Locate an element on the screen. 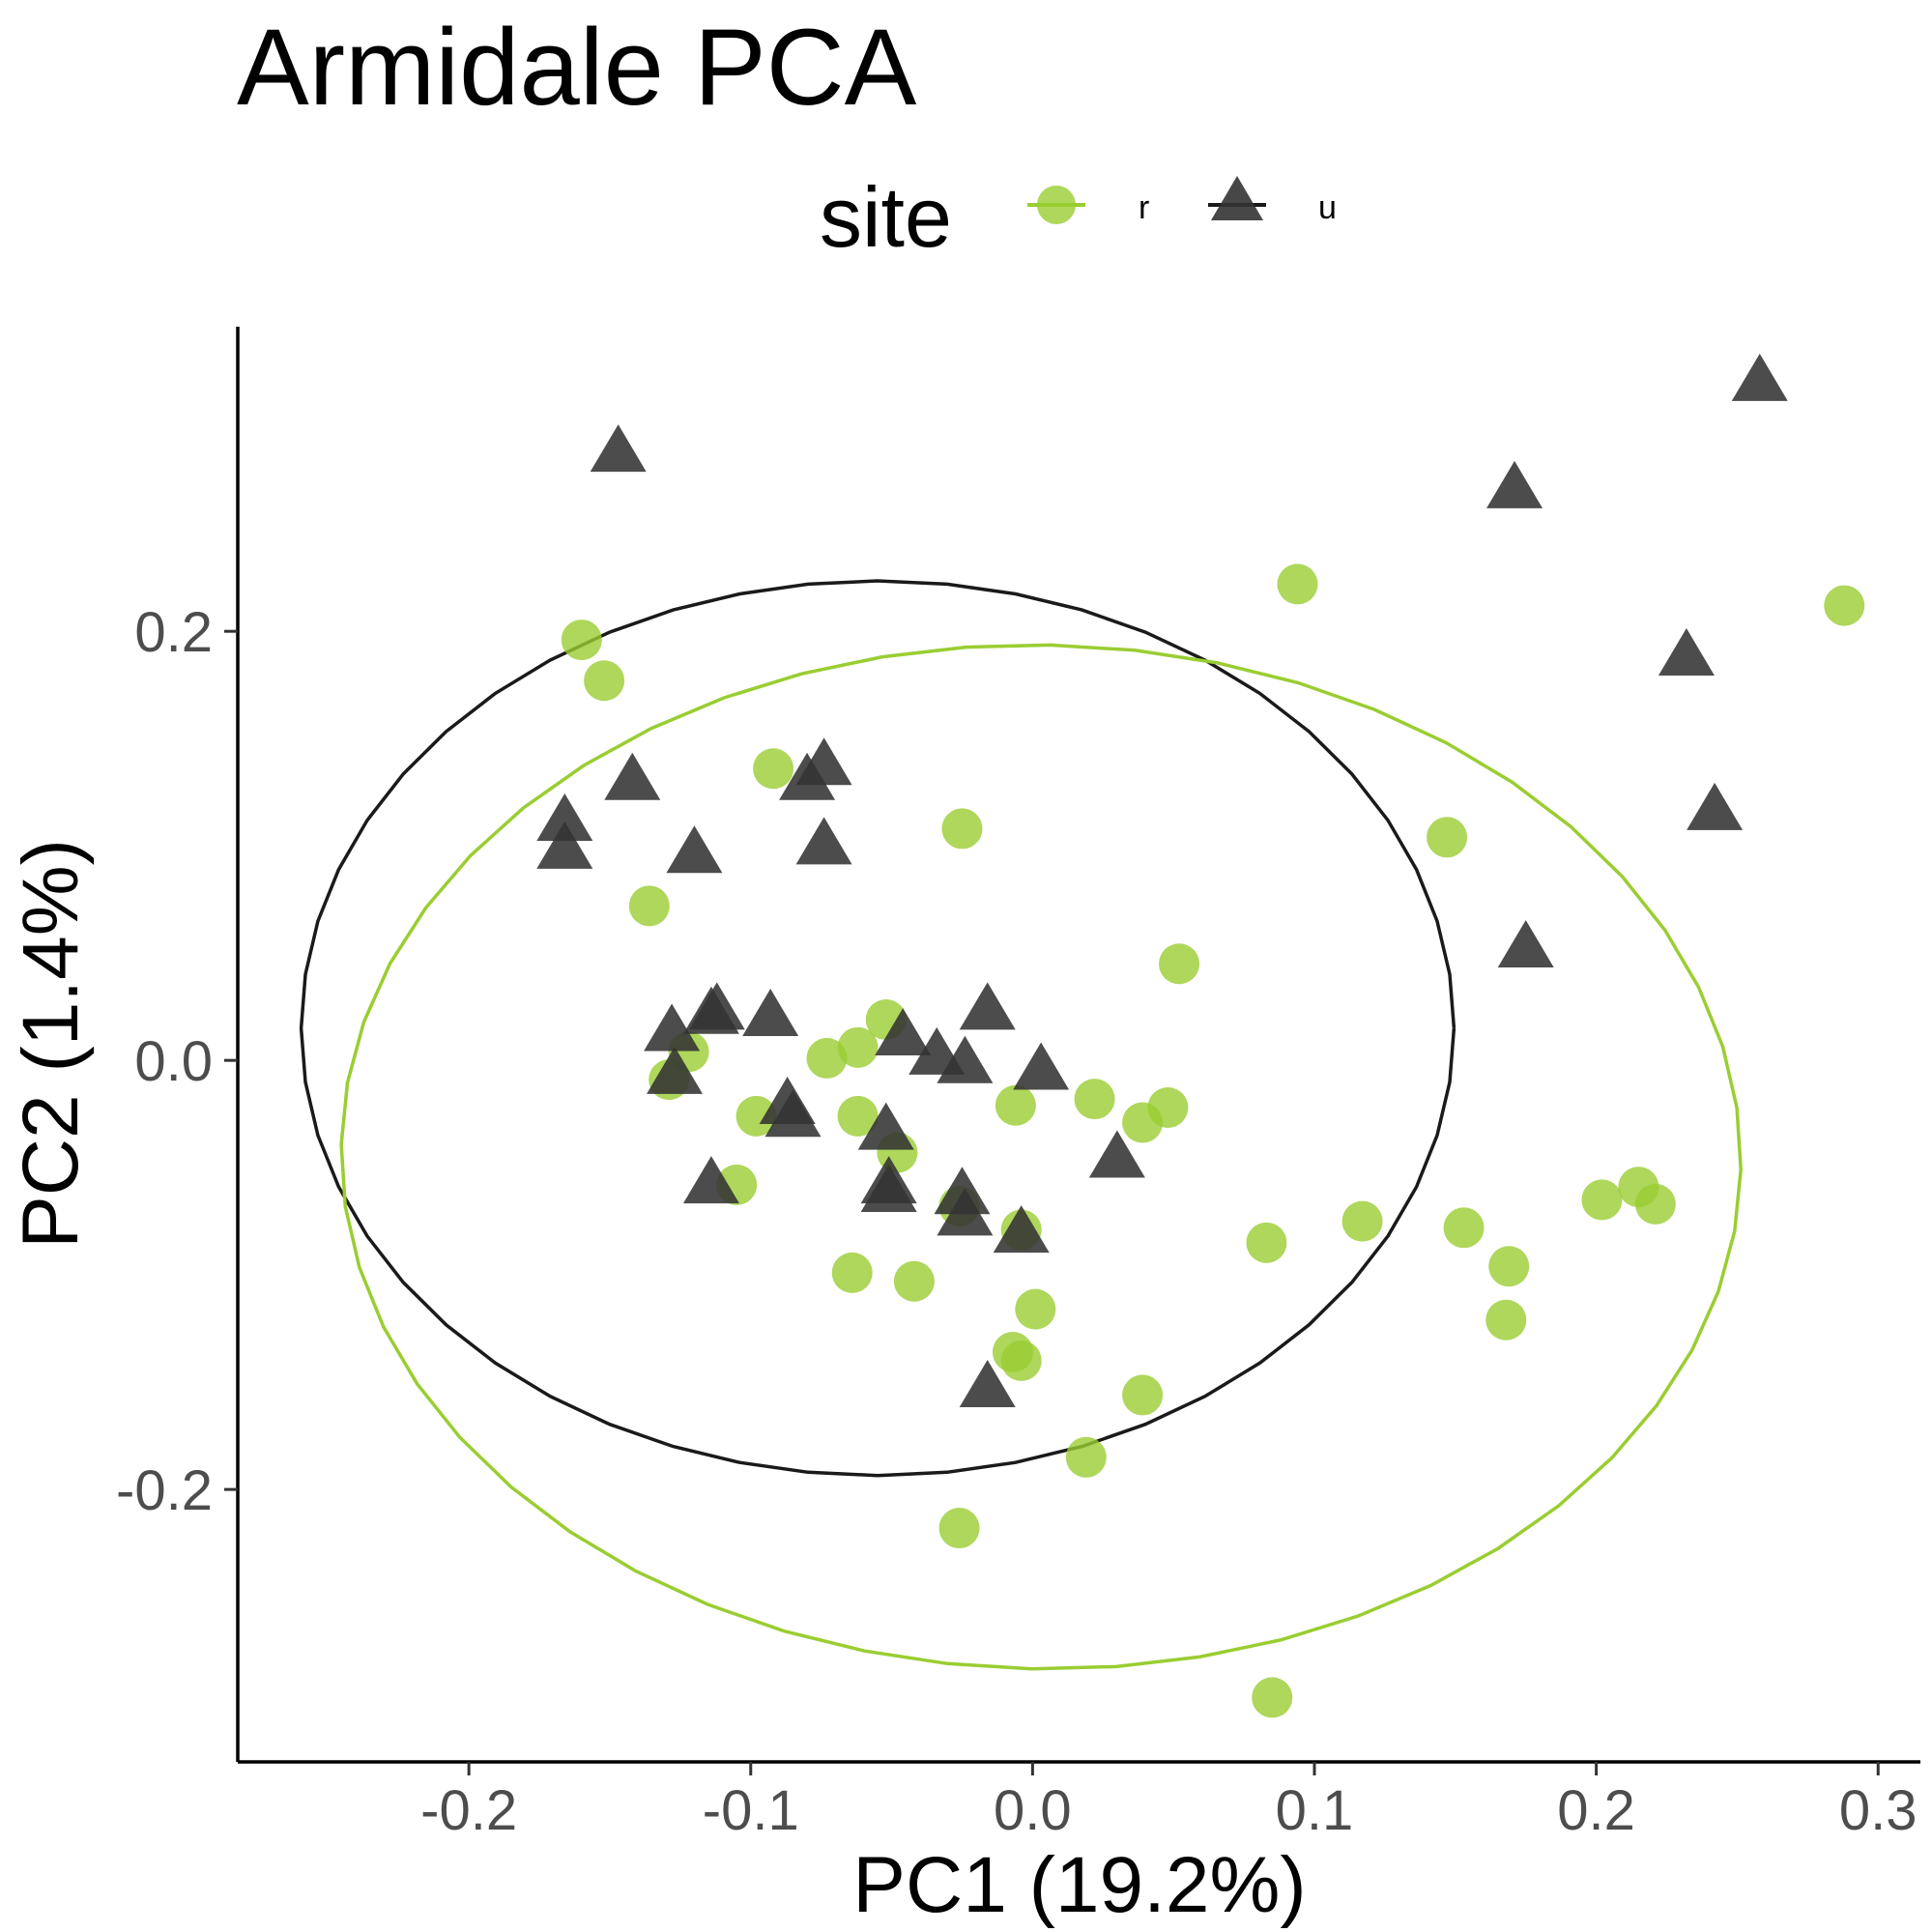  y-axis-title: PC2 (1.4%) is located at coordinates (51, 1044).